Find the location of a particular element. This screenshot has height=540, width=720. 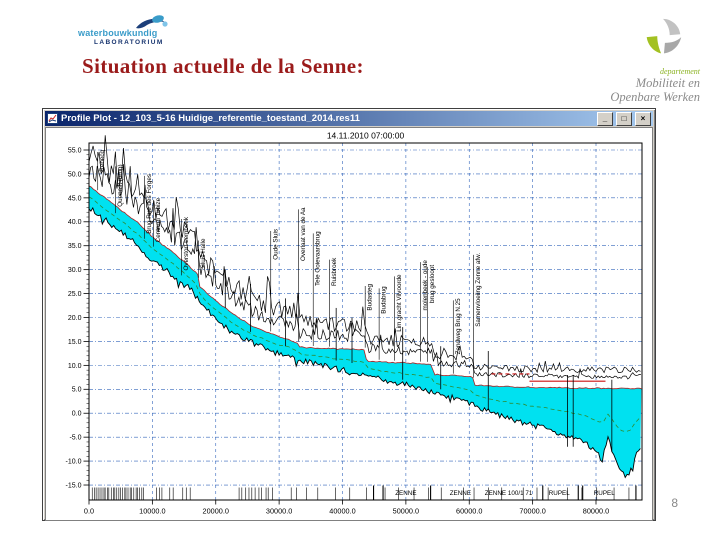

svg-text: Lim.gracht Vilvoorde is located at coordinates (399, 303).